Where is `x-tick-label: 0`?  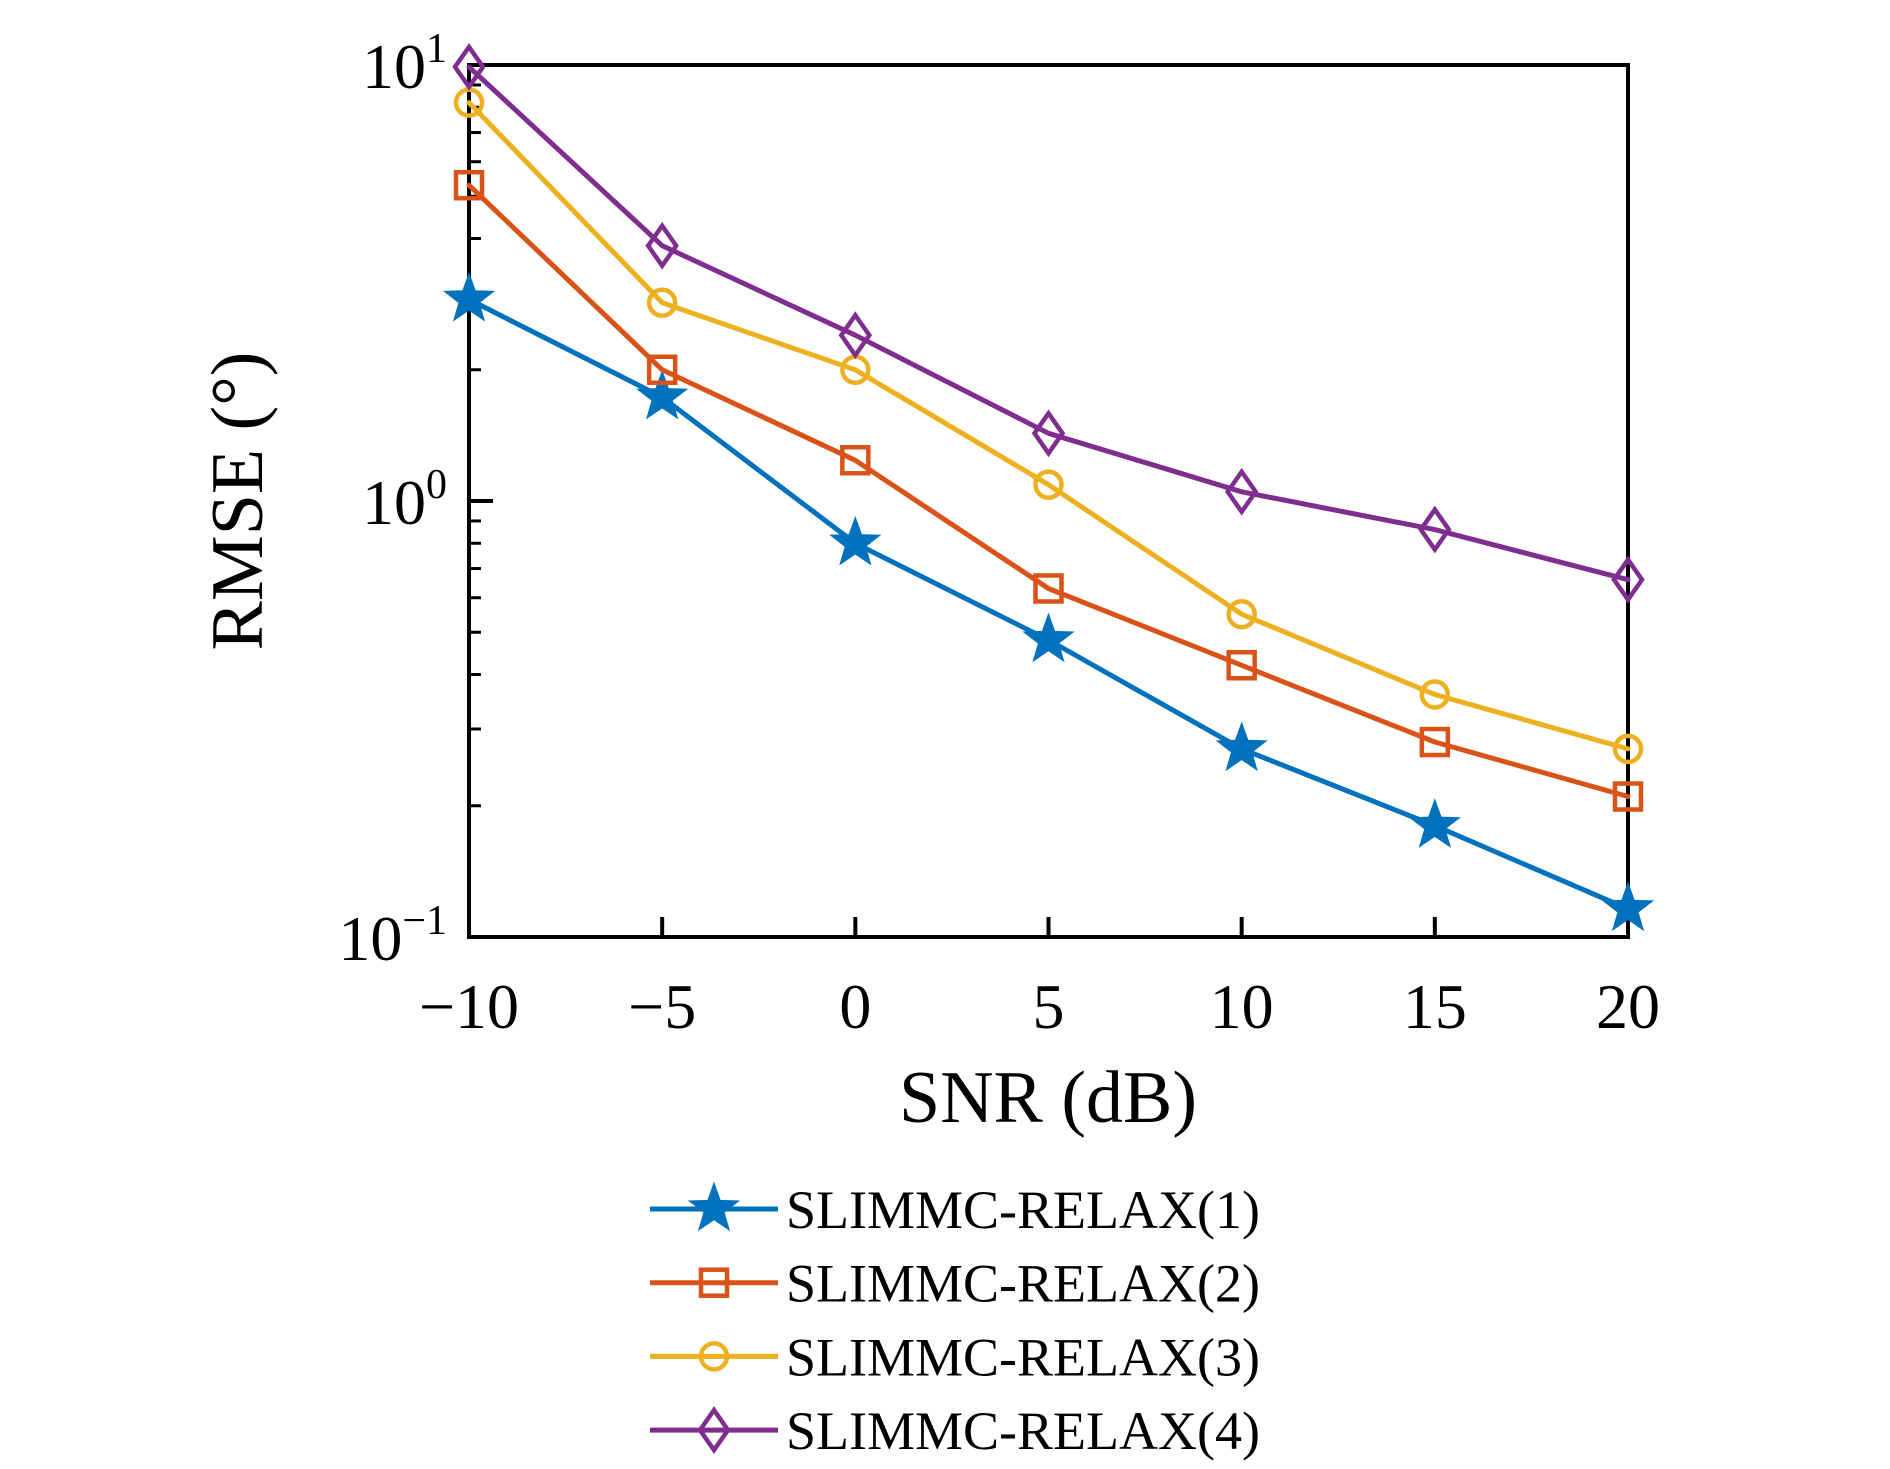
x-tick-label: 0 is located at coordinates (855, 1006).